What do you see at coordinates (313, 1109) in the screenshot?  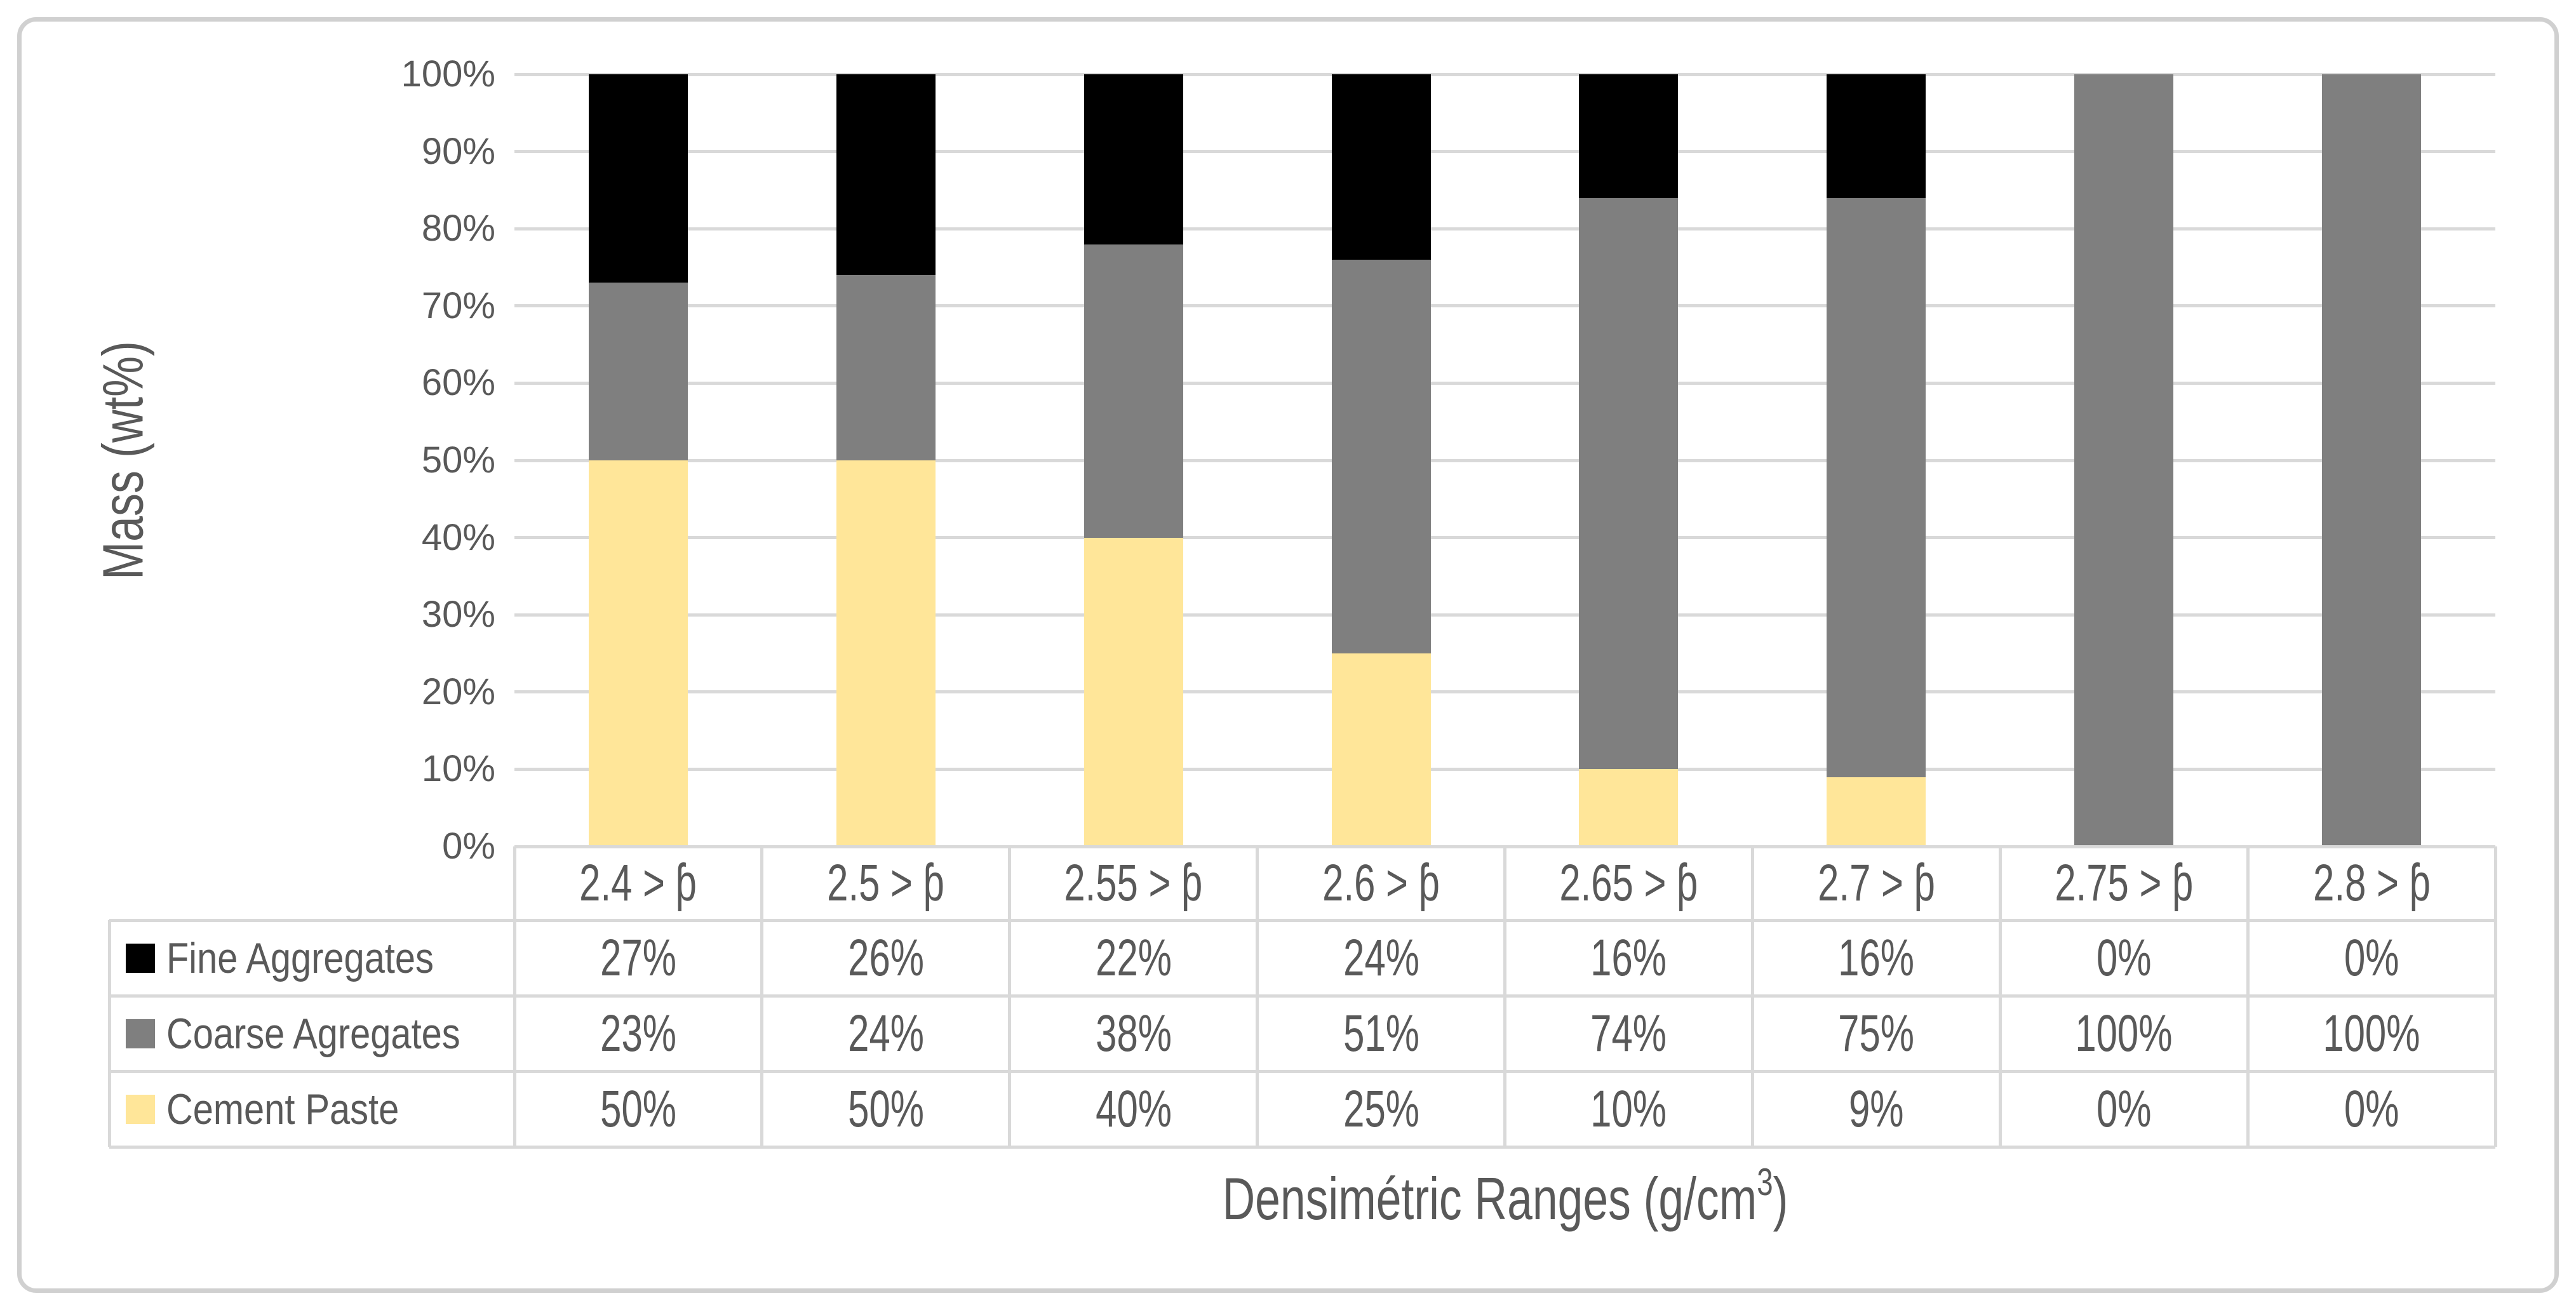 I see `legend-item-cement-paste: Cement Paste` at bounding box center [313, 1109].